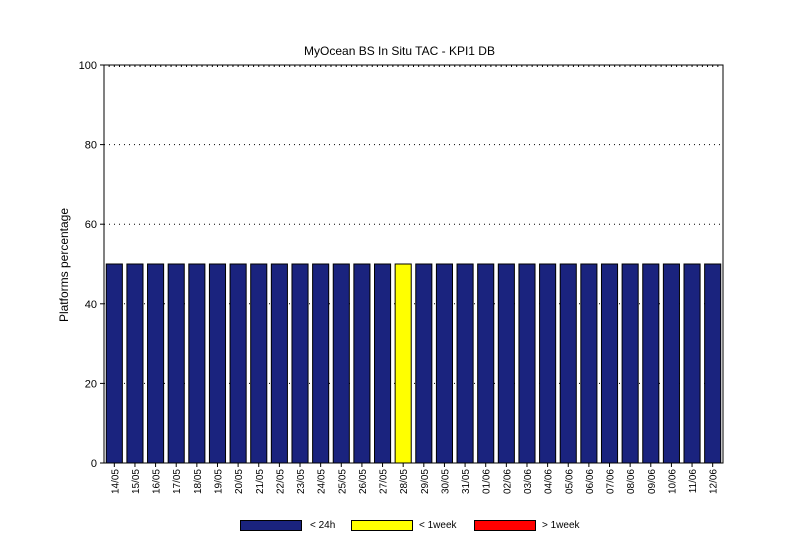 The height and width of the screenshot is (556, 799). What do you see at coordinates (362, 363) in the screenshot?
I see `bar-26-05-s0` at bounding box center [362, 363].